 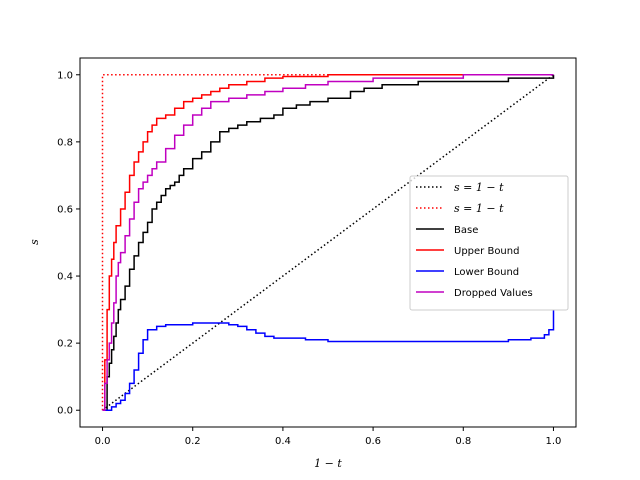 What do you see at coordinates (479, 208) in the screenshot?
I see `legend-label-1: s = 1 − t` at bounding box center [479, 208].